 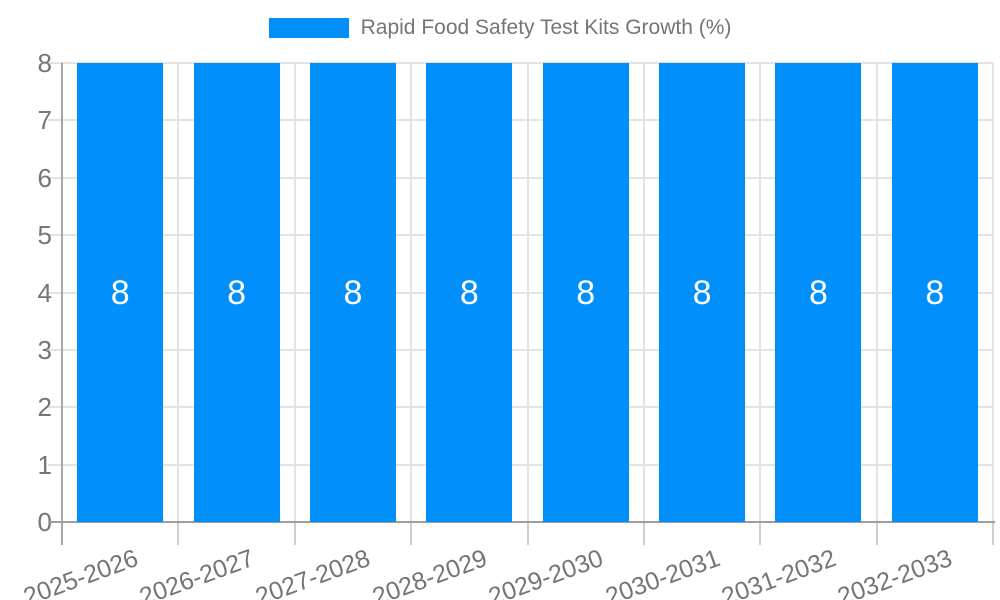 What do you see at coordinates (308, 28) in the screenshot?
I see `legend-swatch-icon` at bounding box center [308, 28].